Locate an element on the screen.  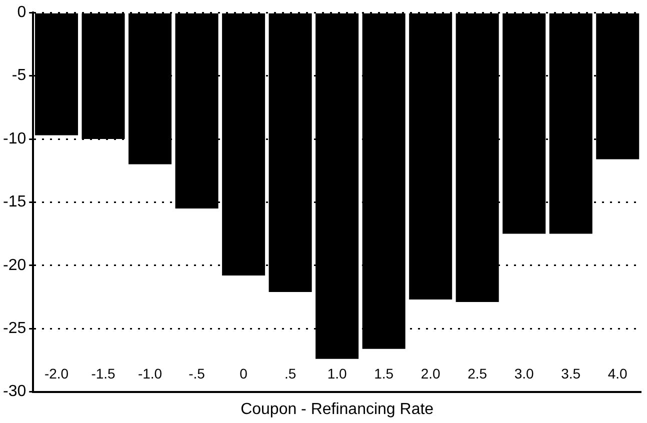
x-axis-title: Coupon - Refinancing Rate is located at coordinates (337, 409).